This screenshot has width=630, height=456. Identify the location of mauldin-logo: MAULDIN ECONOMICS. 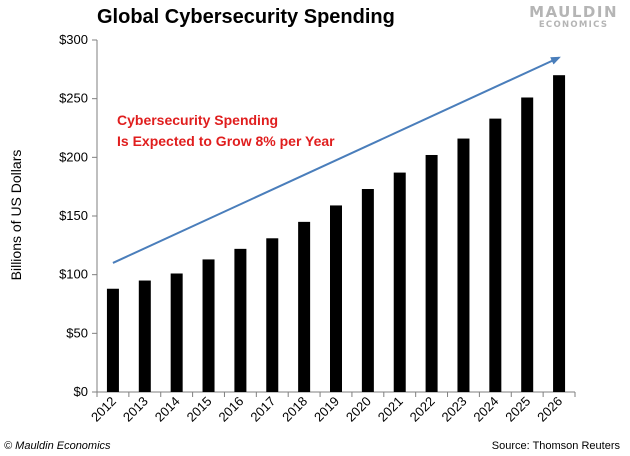
(573, 17).